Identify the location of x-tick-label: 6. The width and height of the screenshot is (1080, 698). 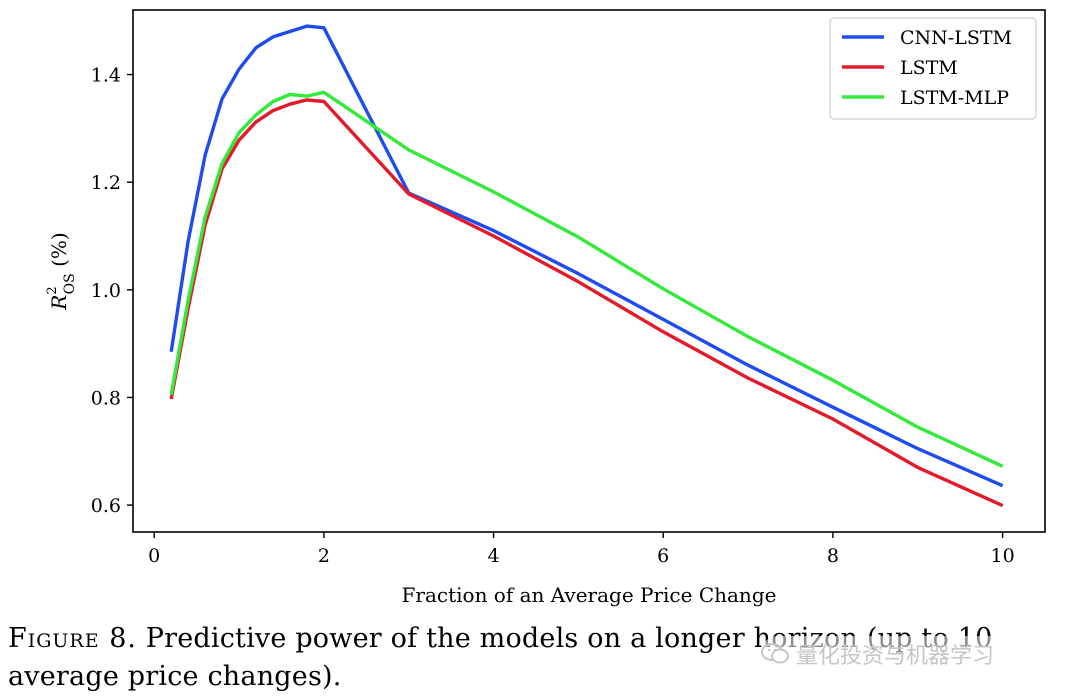
(663, 556).